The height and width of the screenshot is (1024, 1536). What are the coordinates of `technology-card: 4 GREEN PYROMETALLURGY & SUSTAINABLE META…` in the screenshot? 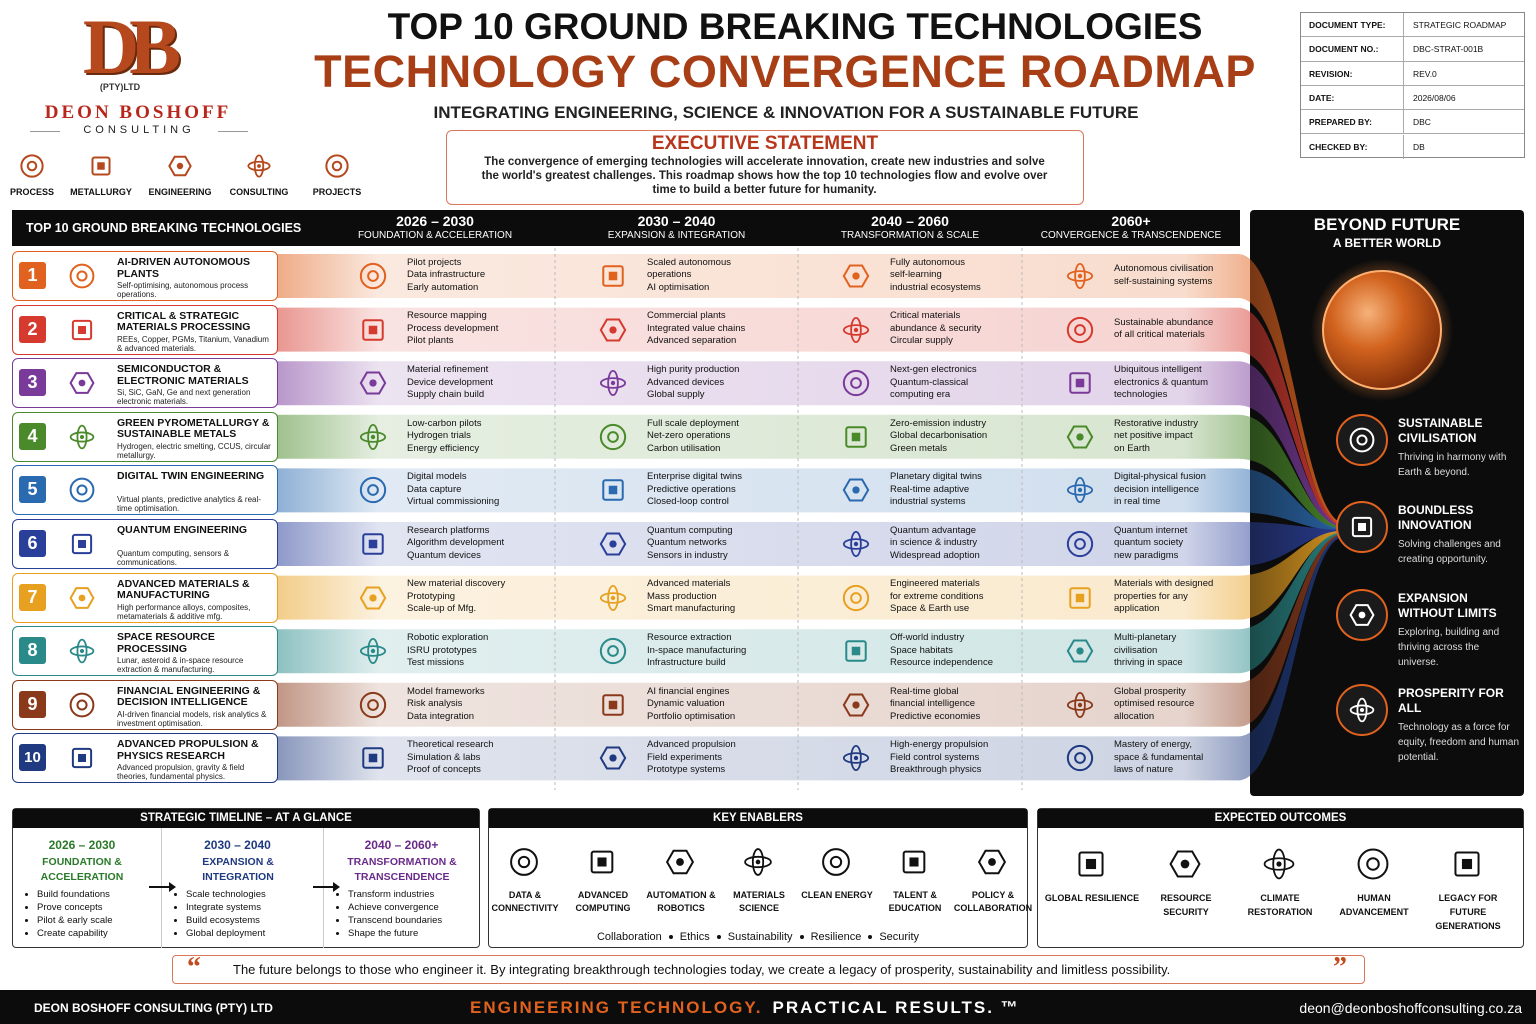 It's located at (145, 436).